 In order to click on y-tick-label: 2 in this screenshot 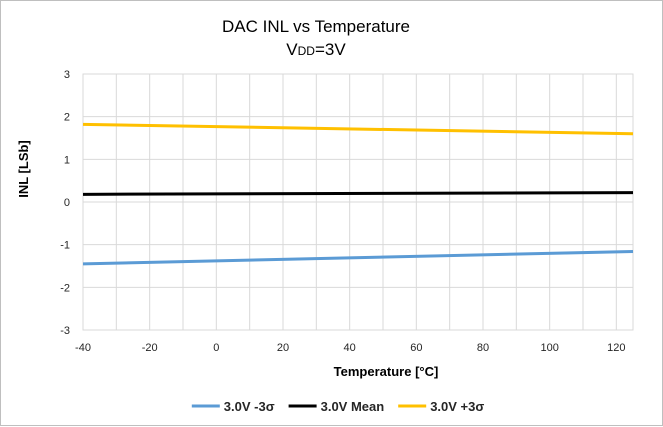, I will do `click(67, 118)`.